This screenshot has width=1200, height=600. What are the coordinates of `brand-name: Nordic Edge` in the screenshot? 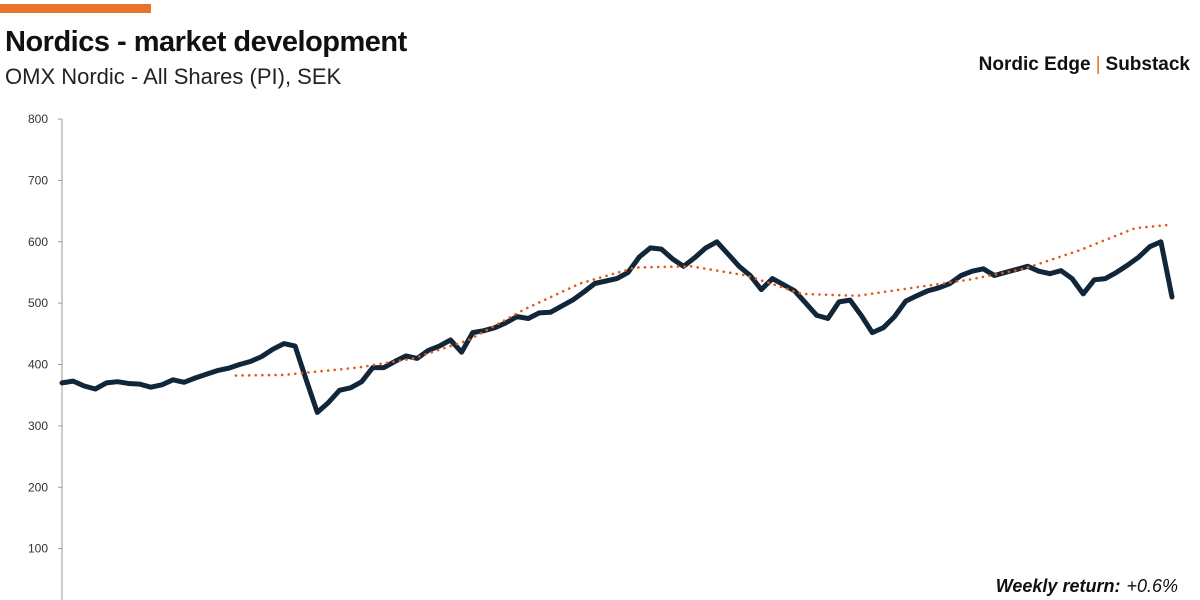 It's located at (1034, 64).